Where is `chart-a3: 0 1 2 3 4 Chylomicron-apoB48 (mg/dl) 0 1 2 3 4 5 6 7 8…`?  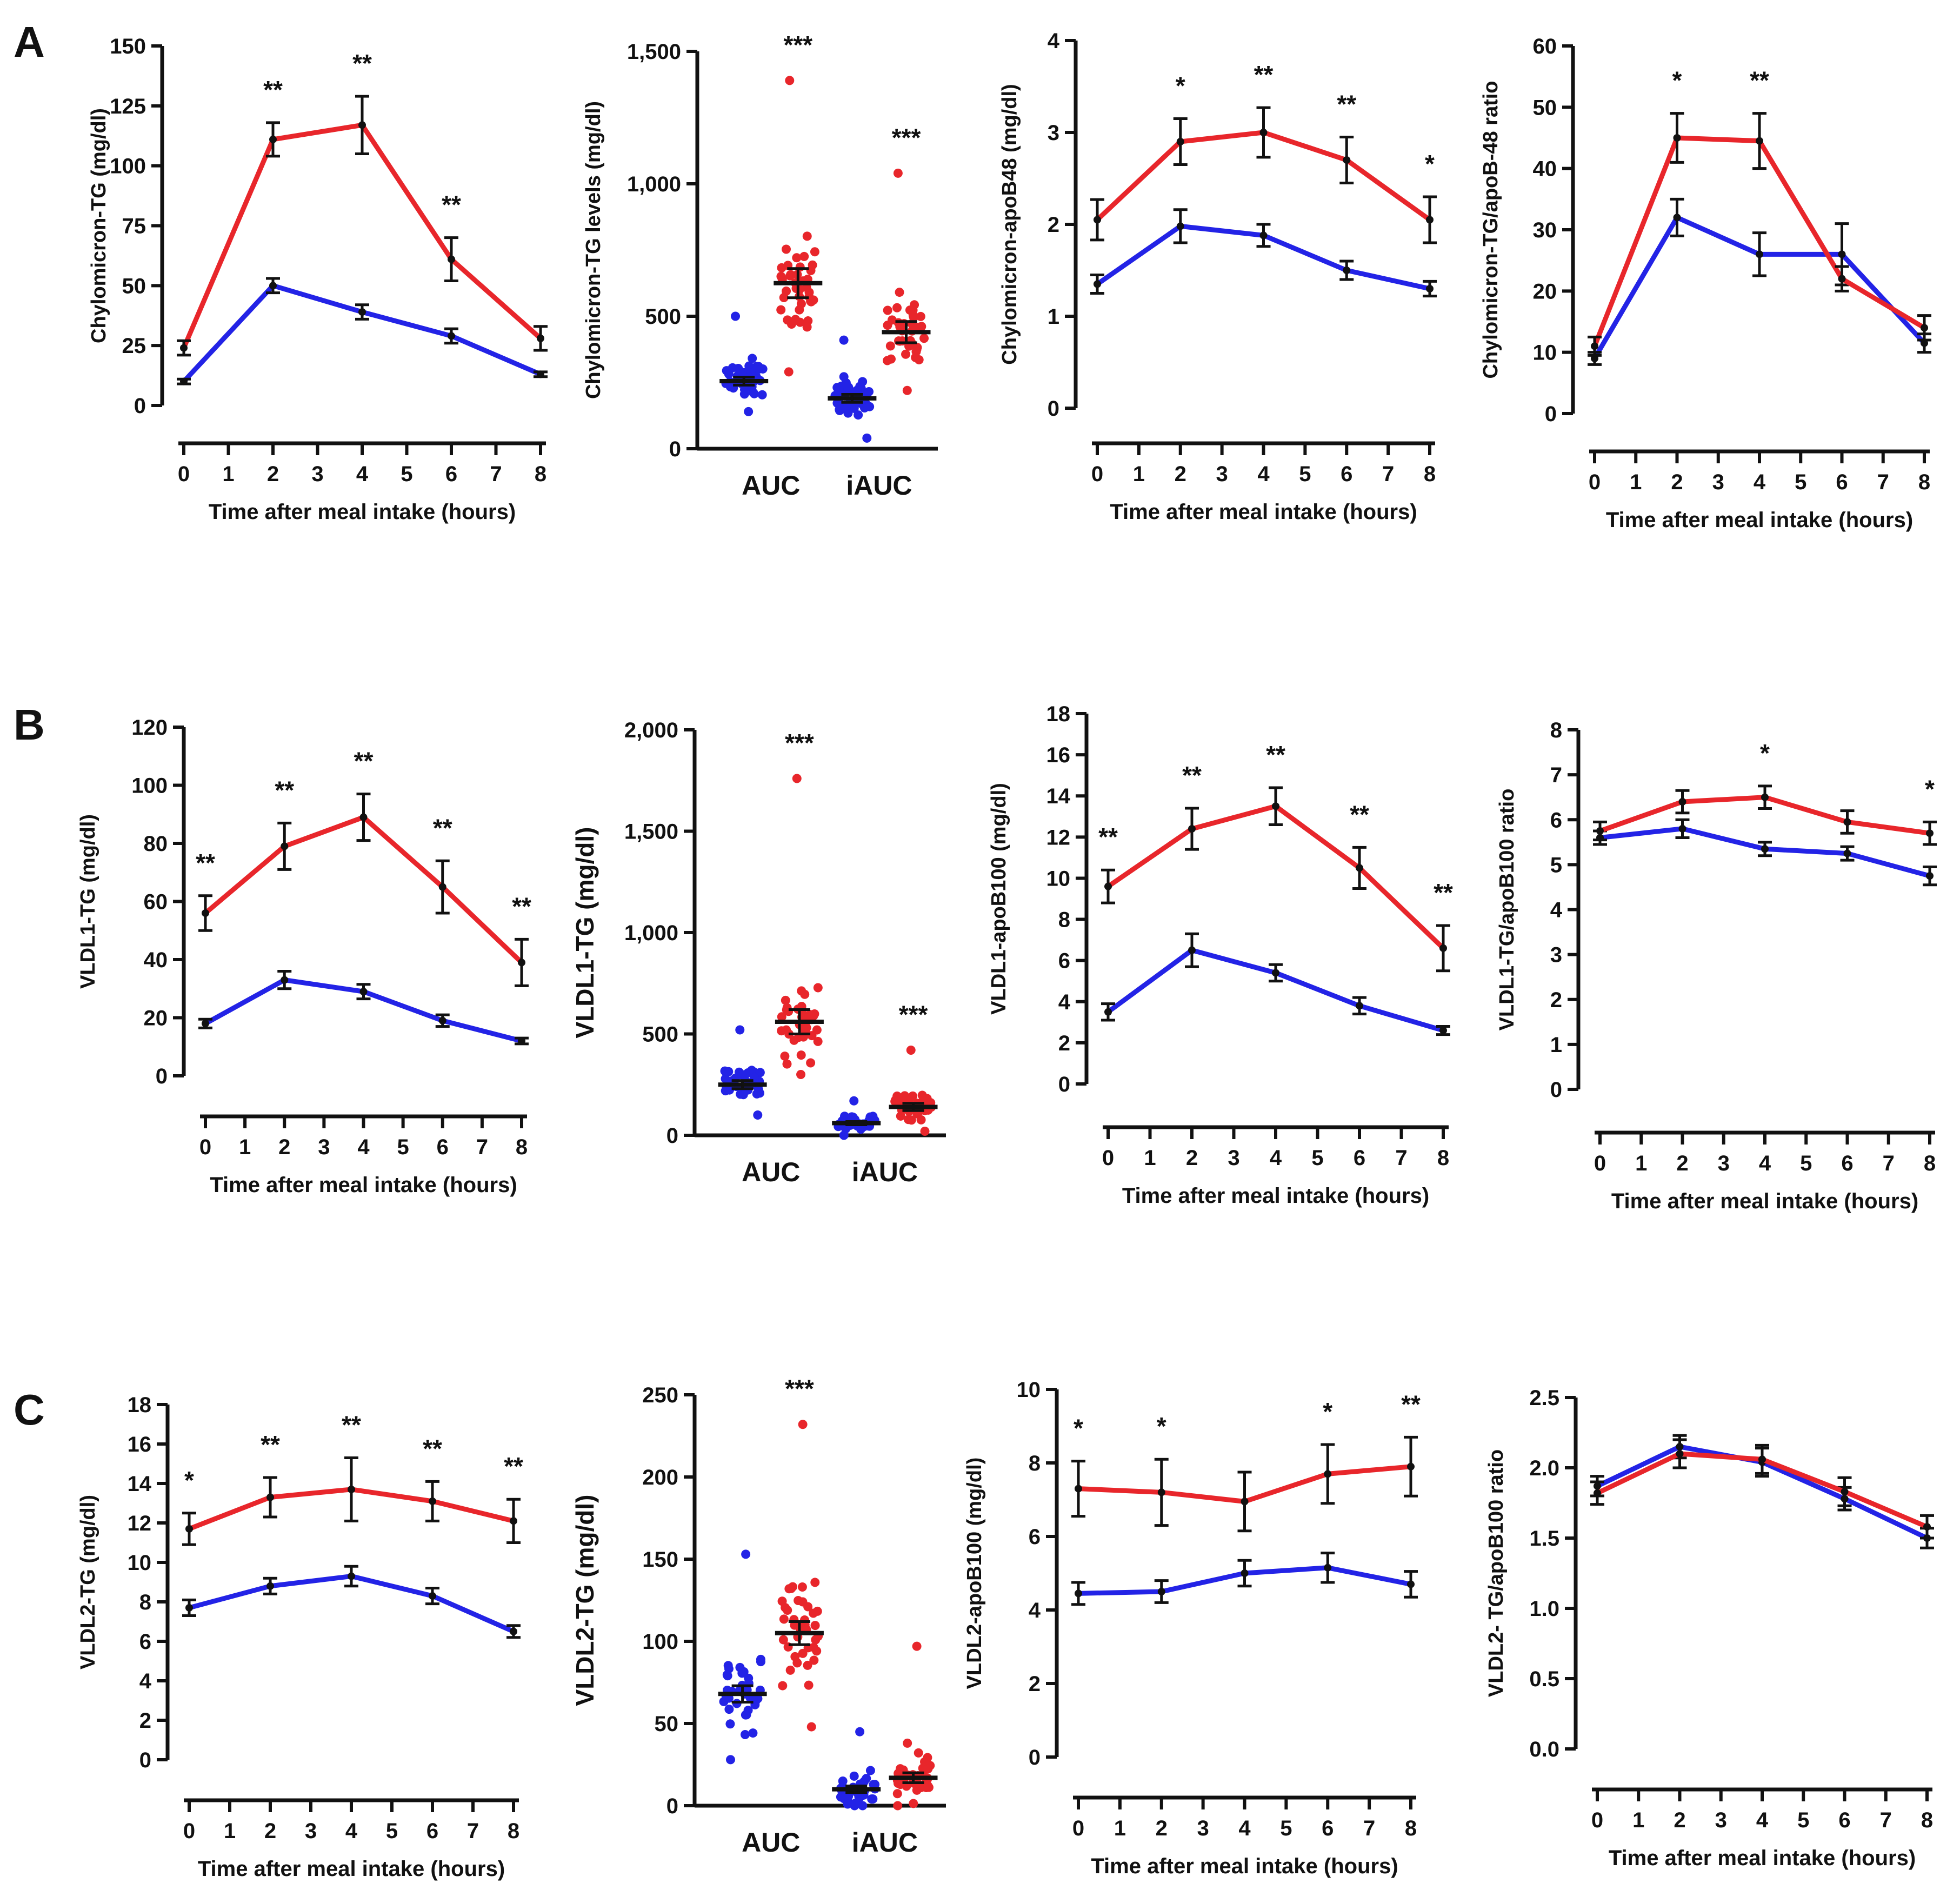 chart-a3: 0 1 2 3 4 Chylomicron-apoB48 (mg/dl) 0 1 2 3 4 5 6 7 8… is located at coordinates (1217, 276).